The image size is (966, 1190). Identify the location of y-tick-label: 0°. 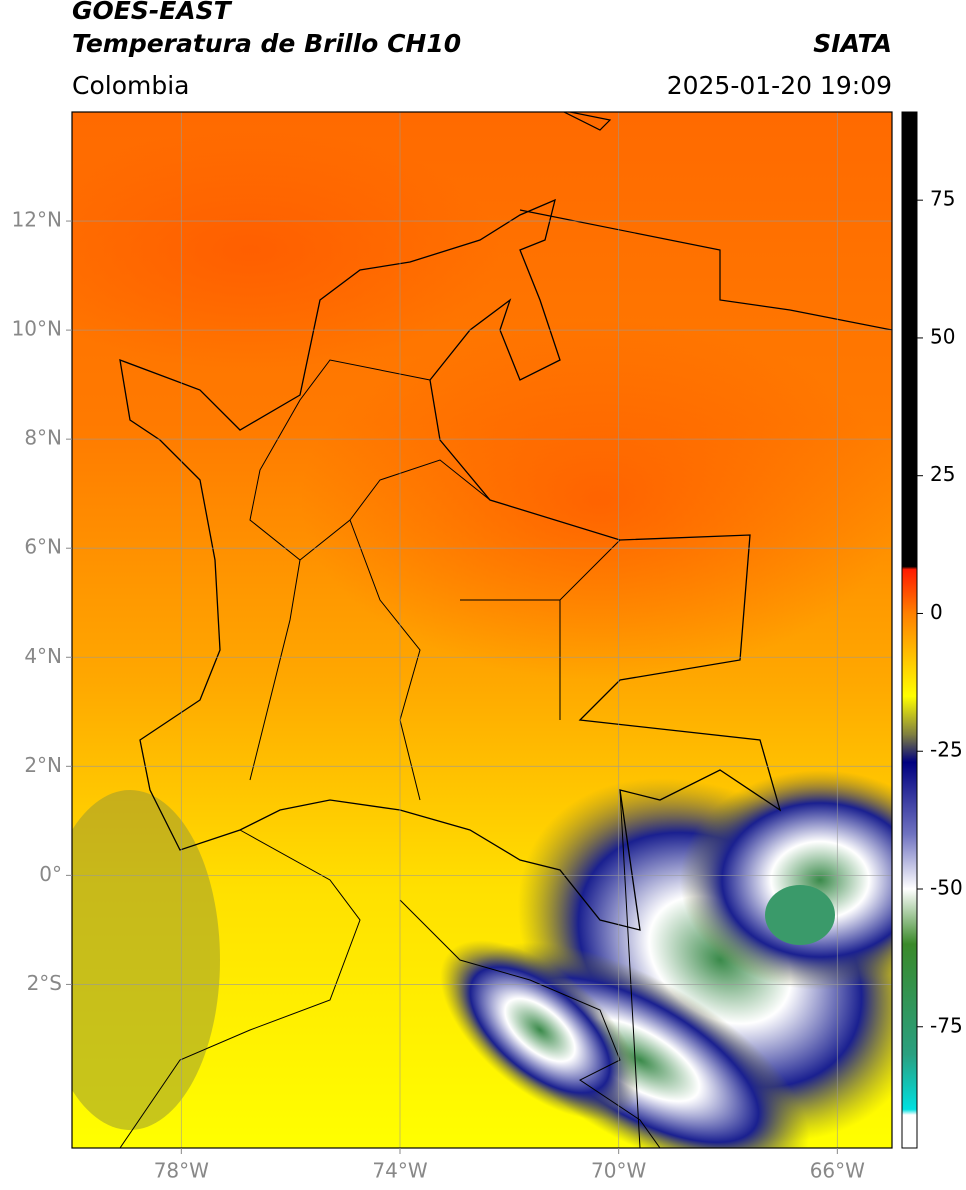
(50, 874).